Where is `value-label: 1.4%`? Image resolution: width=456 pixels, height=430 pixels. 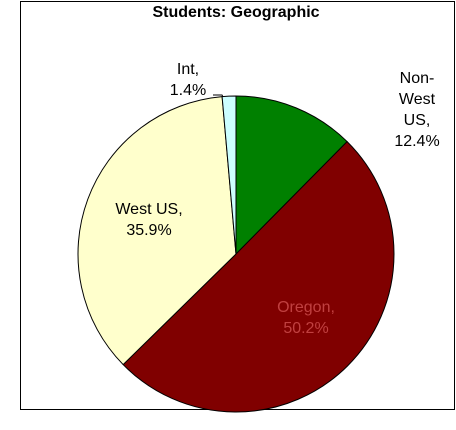 value-label: 1.4% is located at coordinates (188, 90).